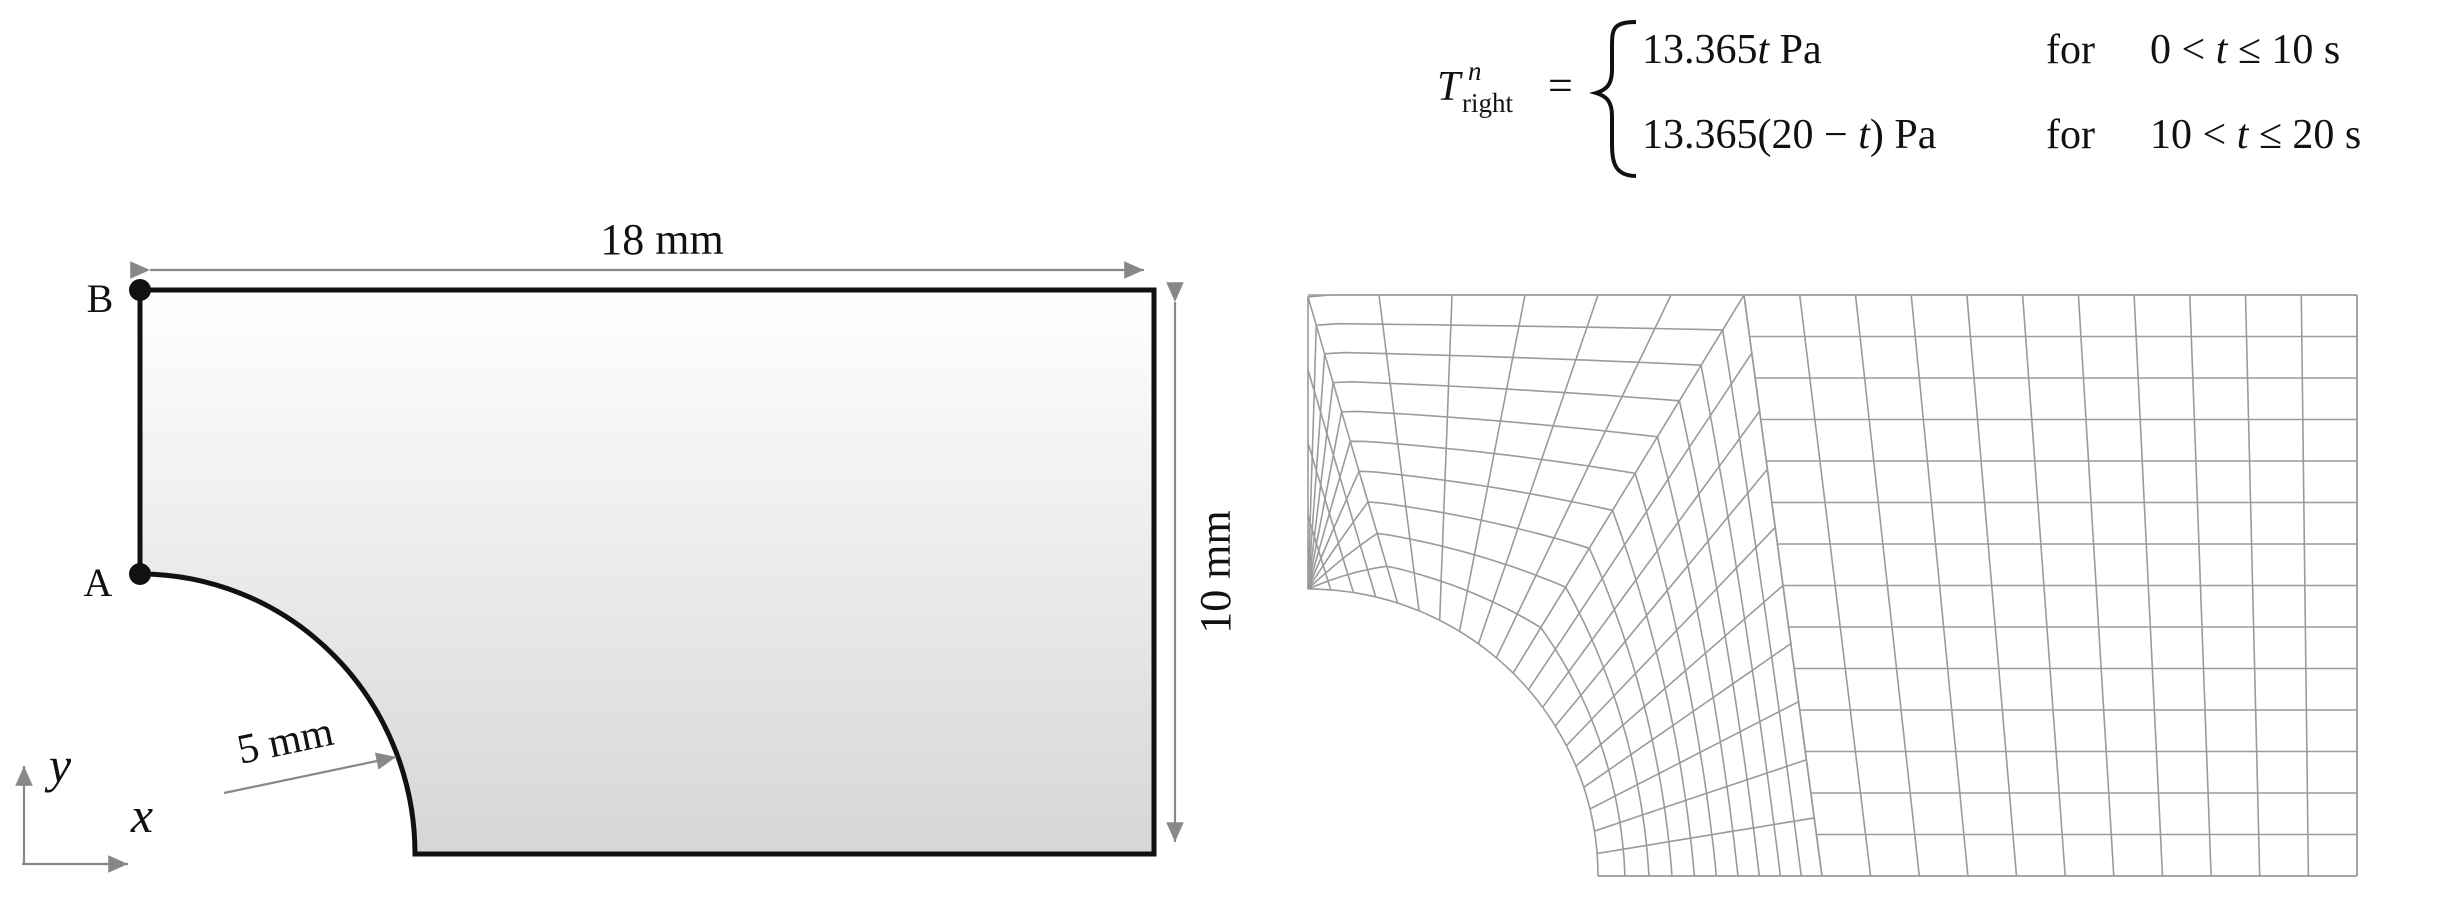  What do you see at coordinates (84, 805) in the screenshot?
I see `coordinate-axes: y x` at bounding box center [84, 805].